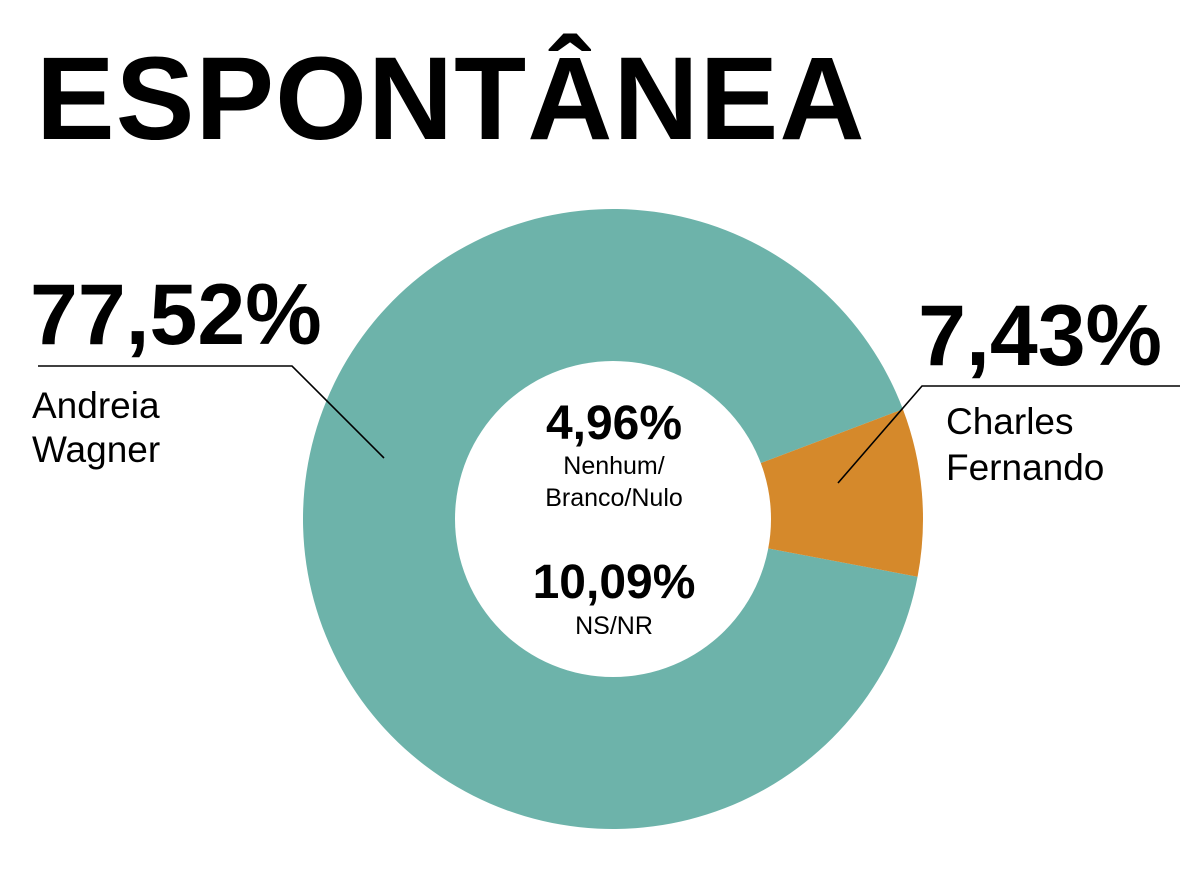 This screenshot has height=869, width=1200. What do you see at coordinates (96, 405) in the screenshot?
I see `slice-name-andreia-wagner: Andreia` at bounding box center [96, 405].